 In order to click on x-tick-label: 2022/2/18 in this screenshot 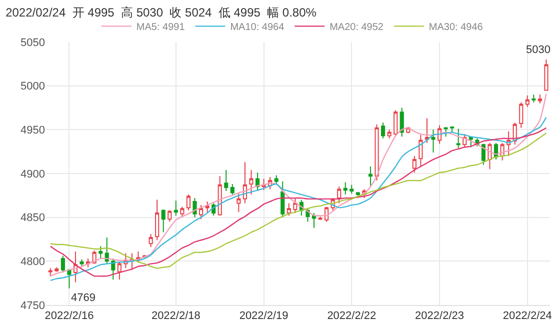, I will do `click(175, 316)`.